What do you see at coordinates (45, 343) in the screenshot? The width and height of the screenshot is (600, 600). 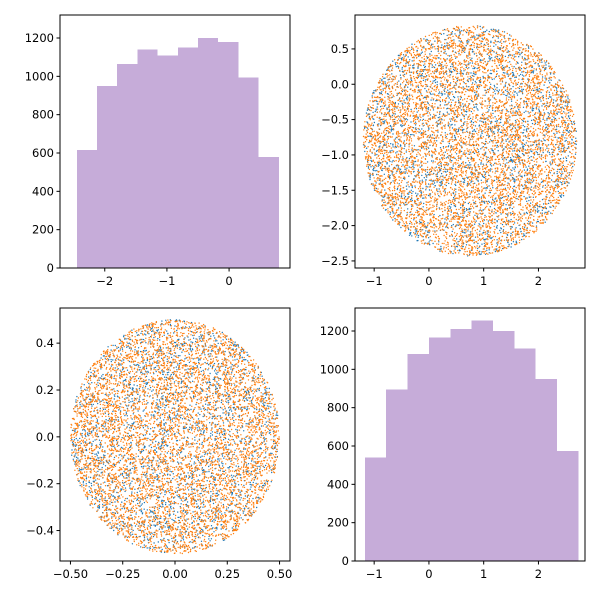 I see `y-tick-label: 0.4` at bounding box center [45, 343].